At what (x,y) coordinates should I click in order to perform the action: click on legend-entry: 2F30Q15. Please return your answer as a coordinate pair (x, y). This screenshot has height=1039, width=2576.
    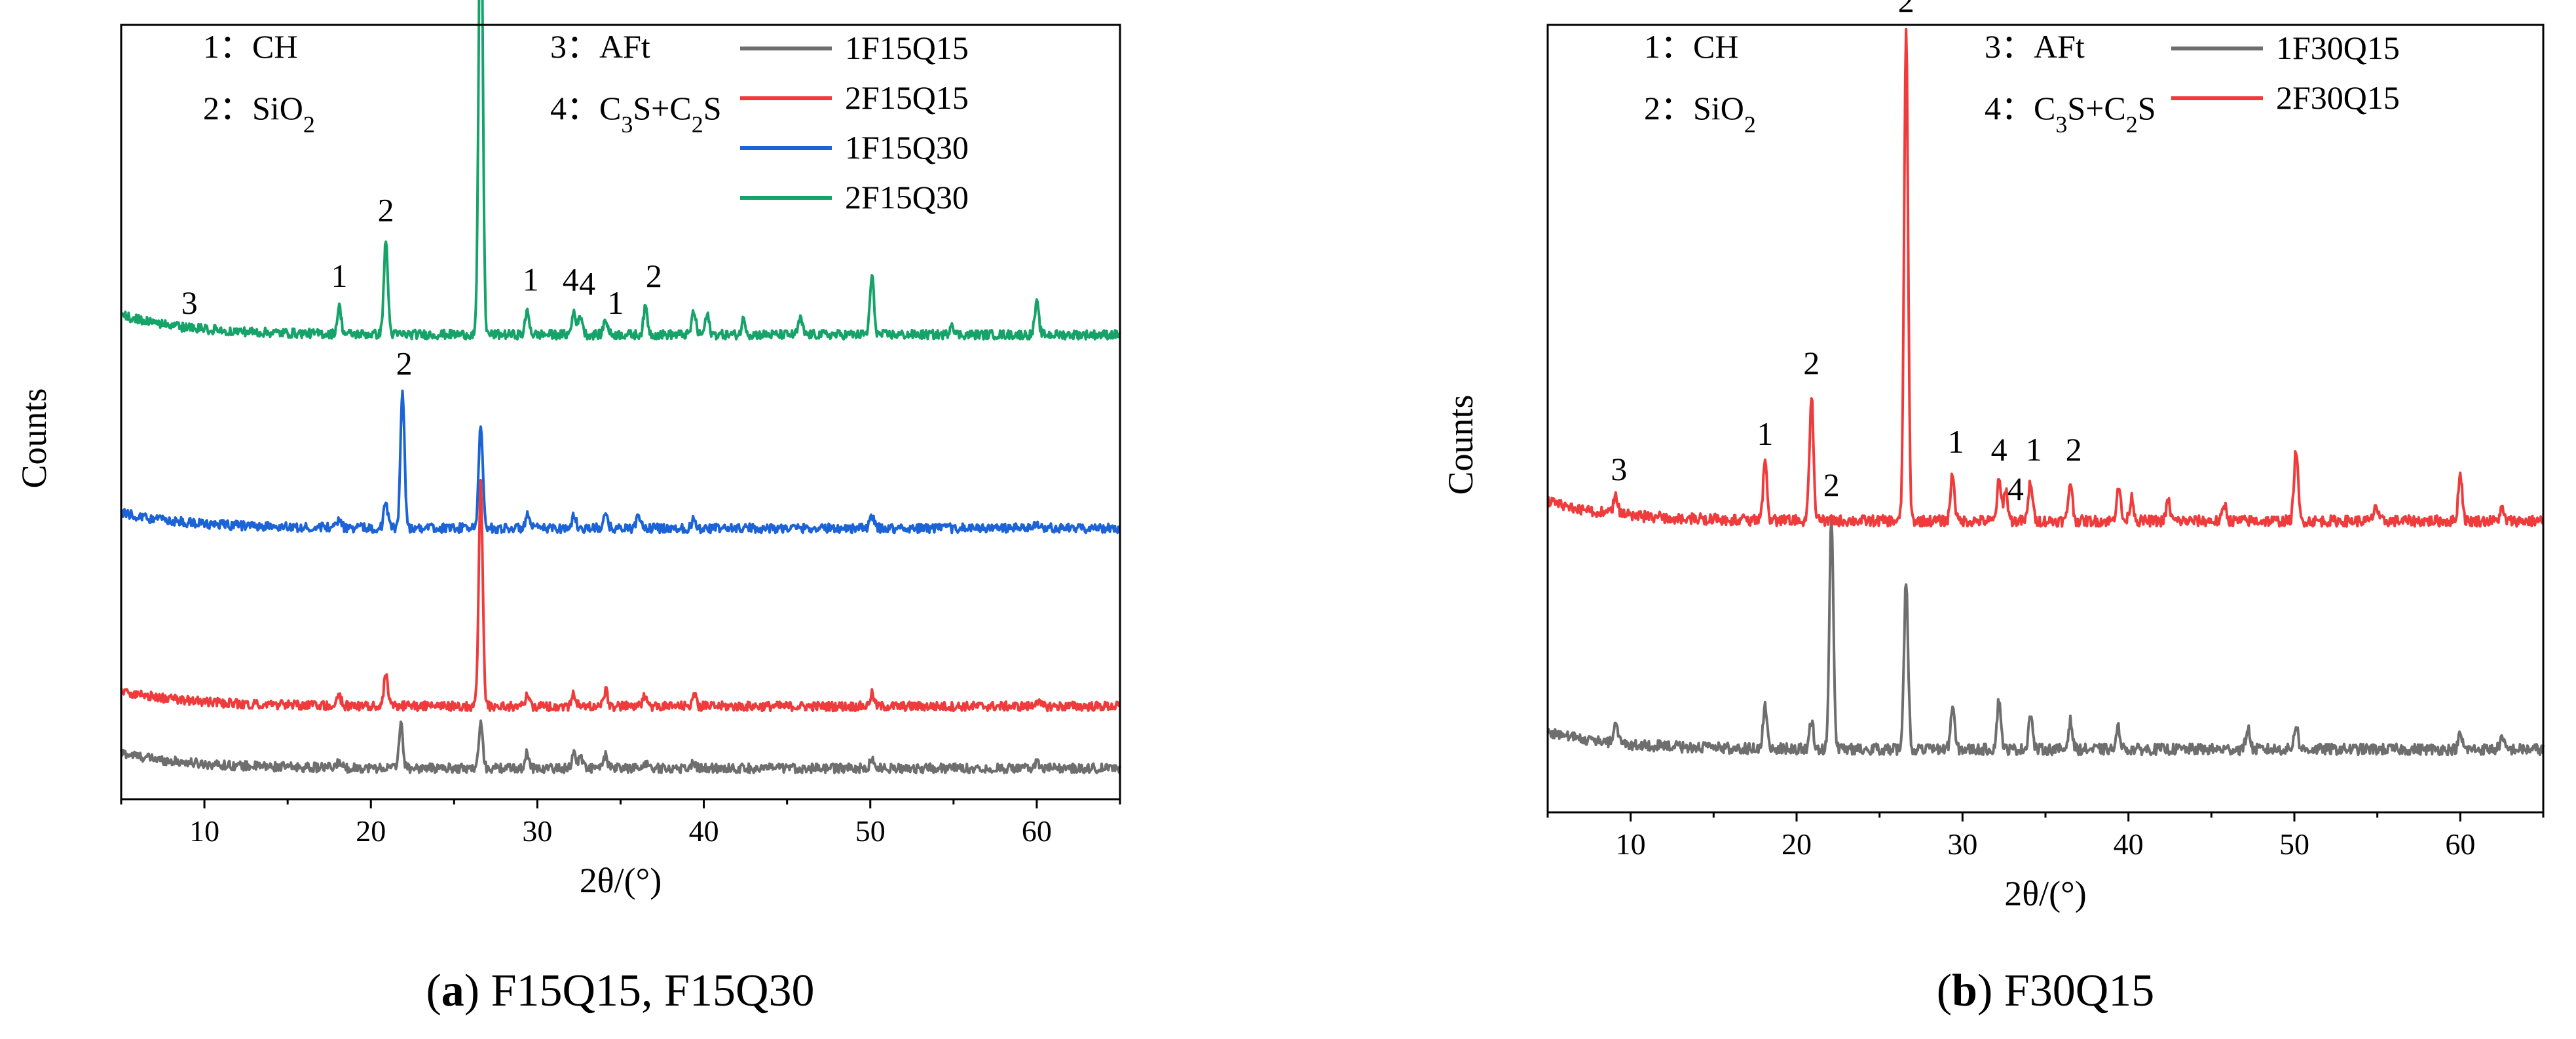
    Looking at the image, I should click on (2338, 97).